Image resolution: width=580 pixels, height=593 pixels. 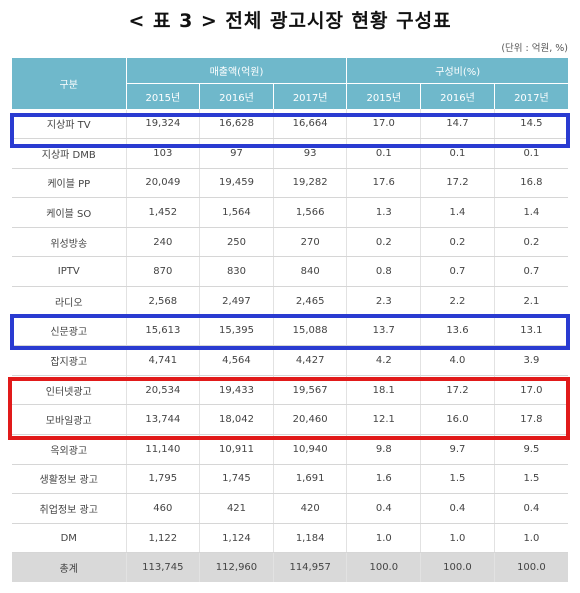 I want to click on share-cell: 1.6, so click(x=383, y=479).